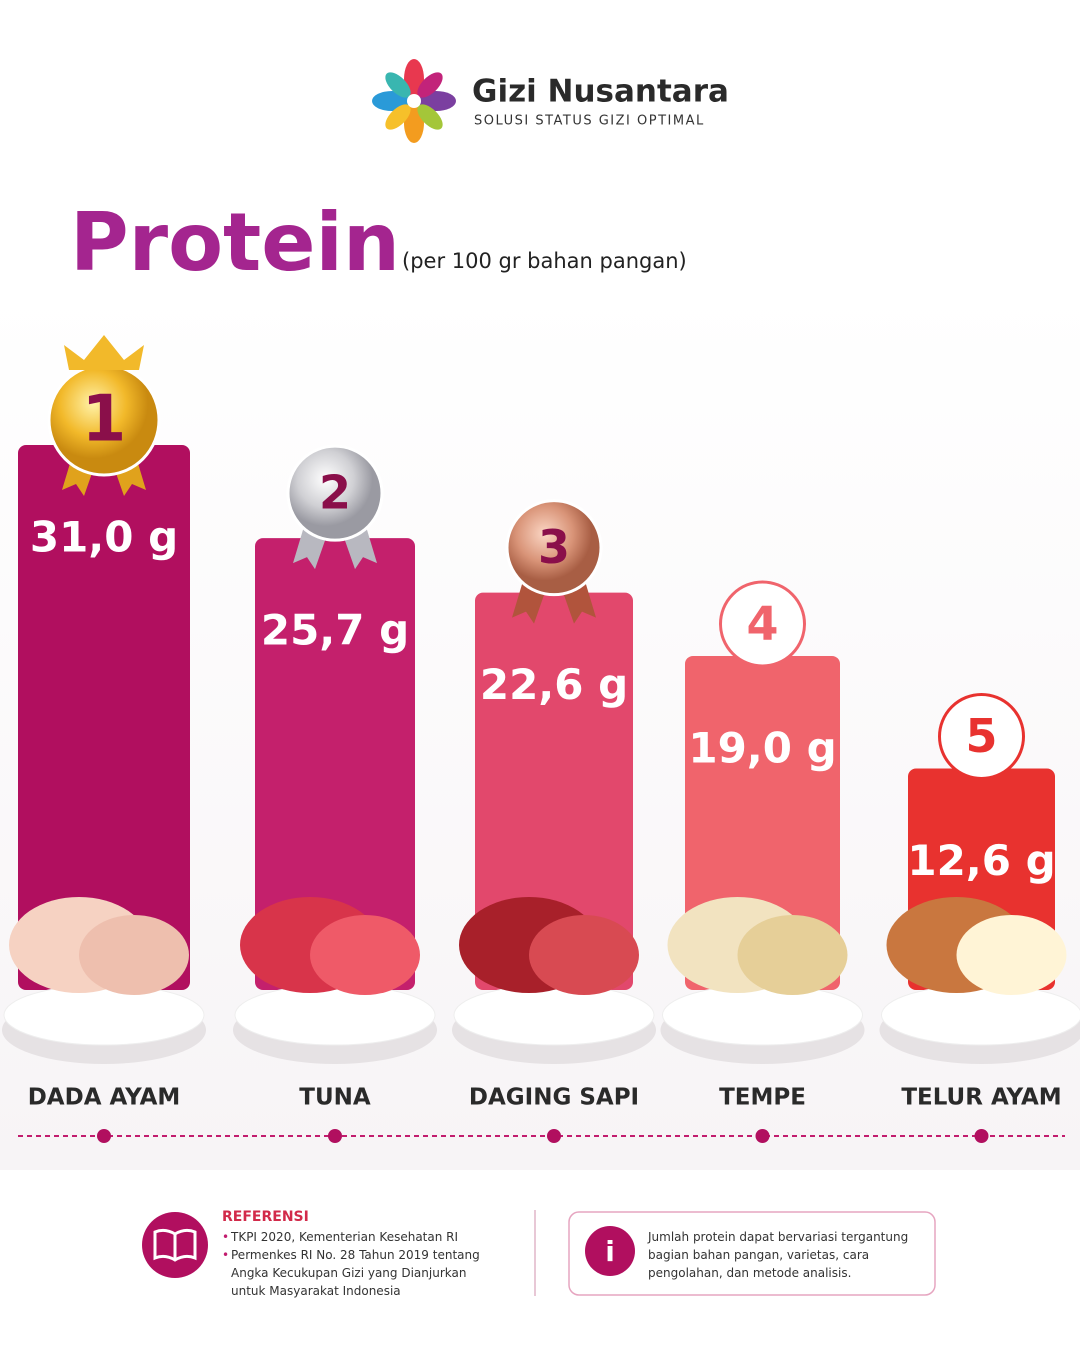 The height and width of the screenshot is (1350, 1080). What do you see at coordinates (175, 1245) in the screenshot?
I see `book-glyph` at bounding box center [175, 1245].